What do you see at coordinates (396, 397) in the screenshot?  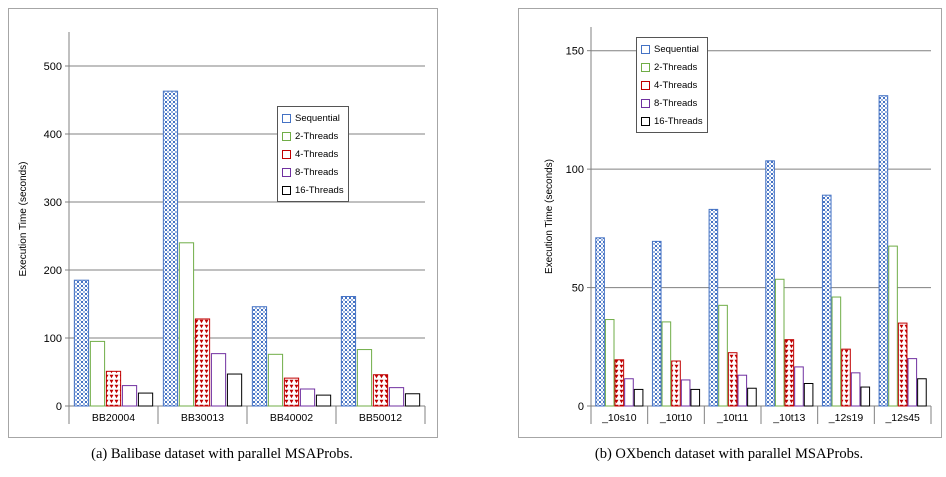 I see `bar-8-threads-bb50012` at bounding box center [396, 397].